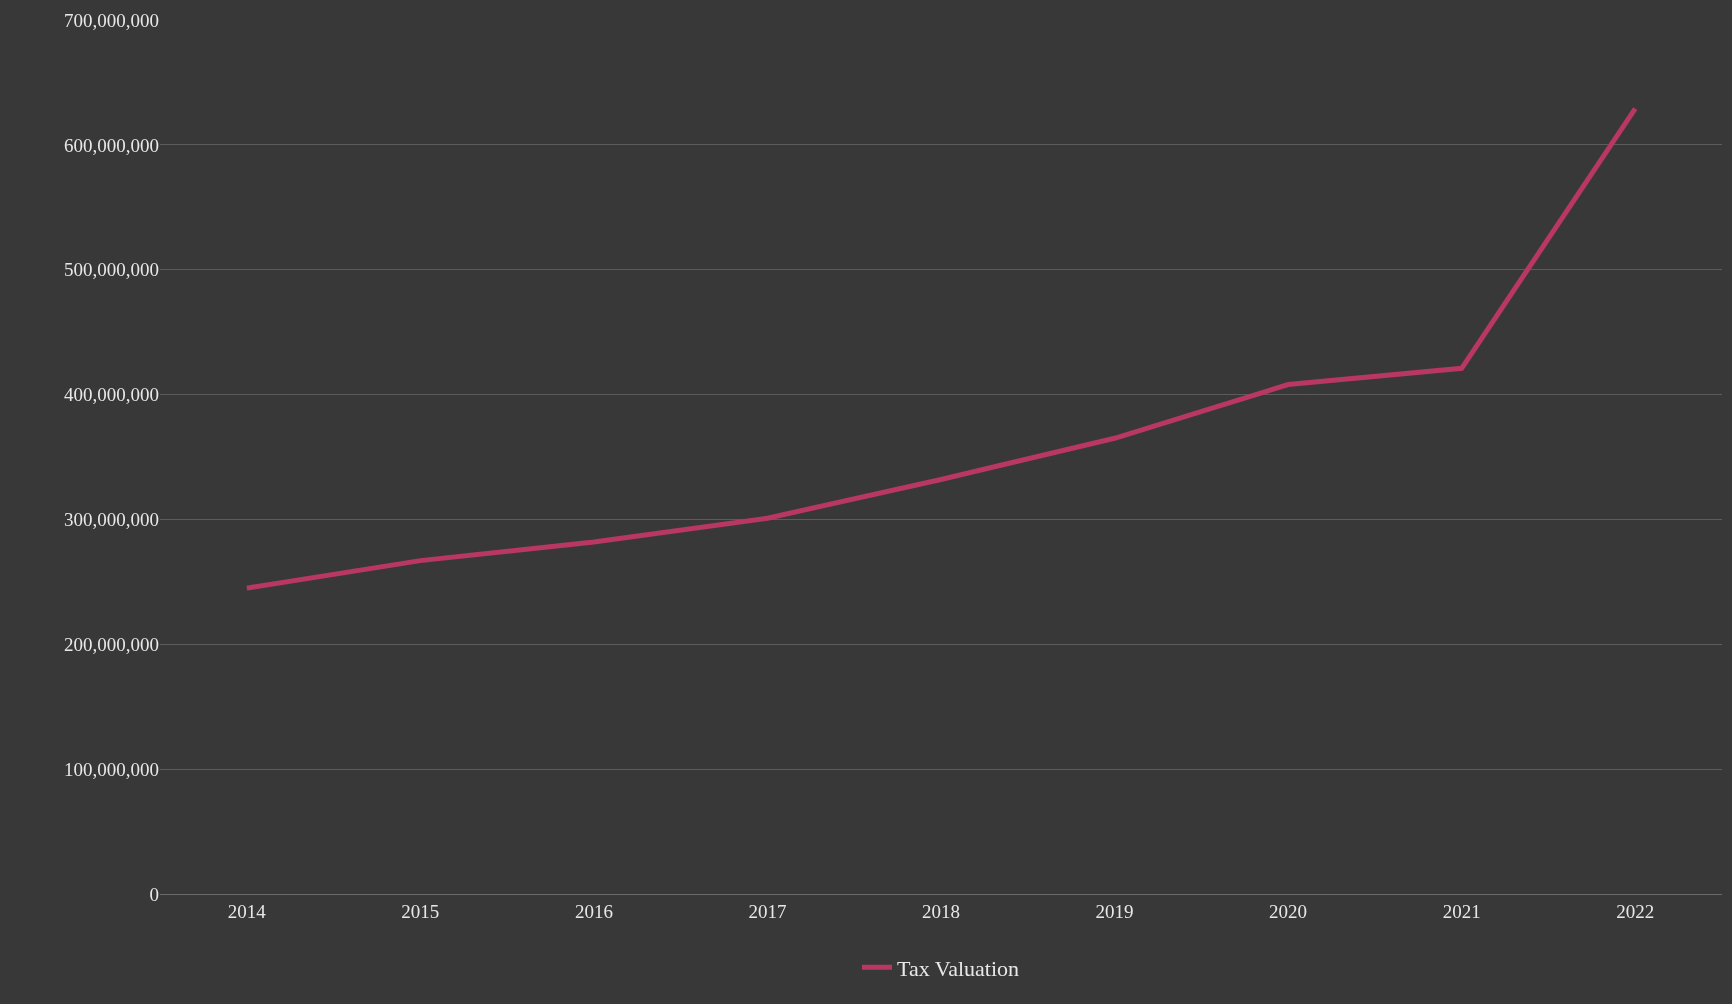 This screenshot has width=1732, height=1004. What do you see at coordinates (420, 911) in the screenshot?
I see `x-tick-label: 2015` at bounding box center [420, 911].